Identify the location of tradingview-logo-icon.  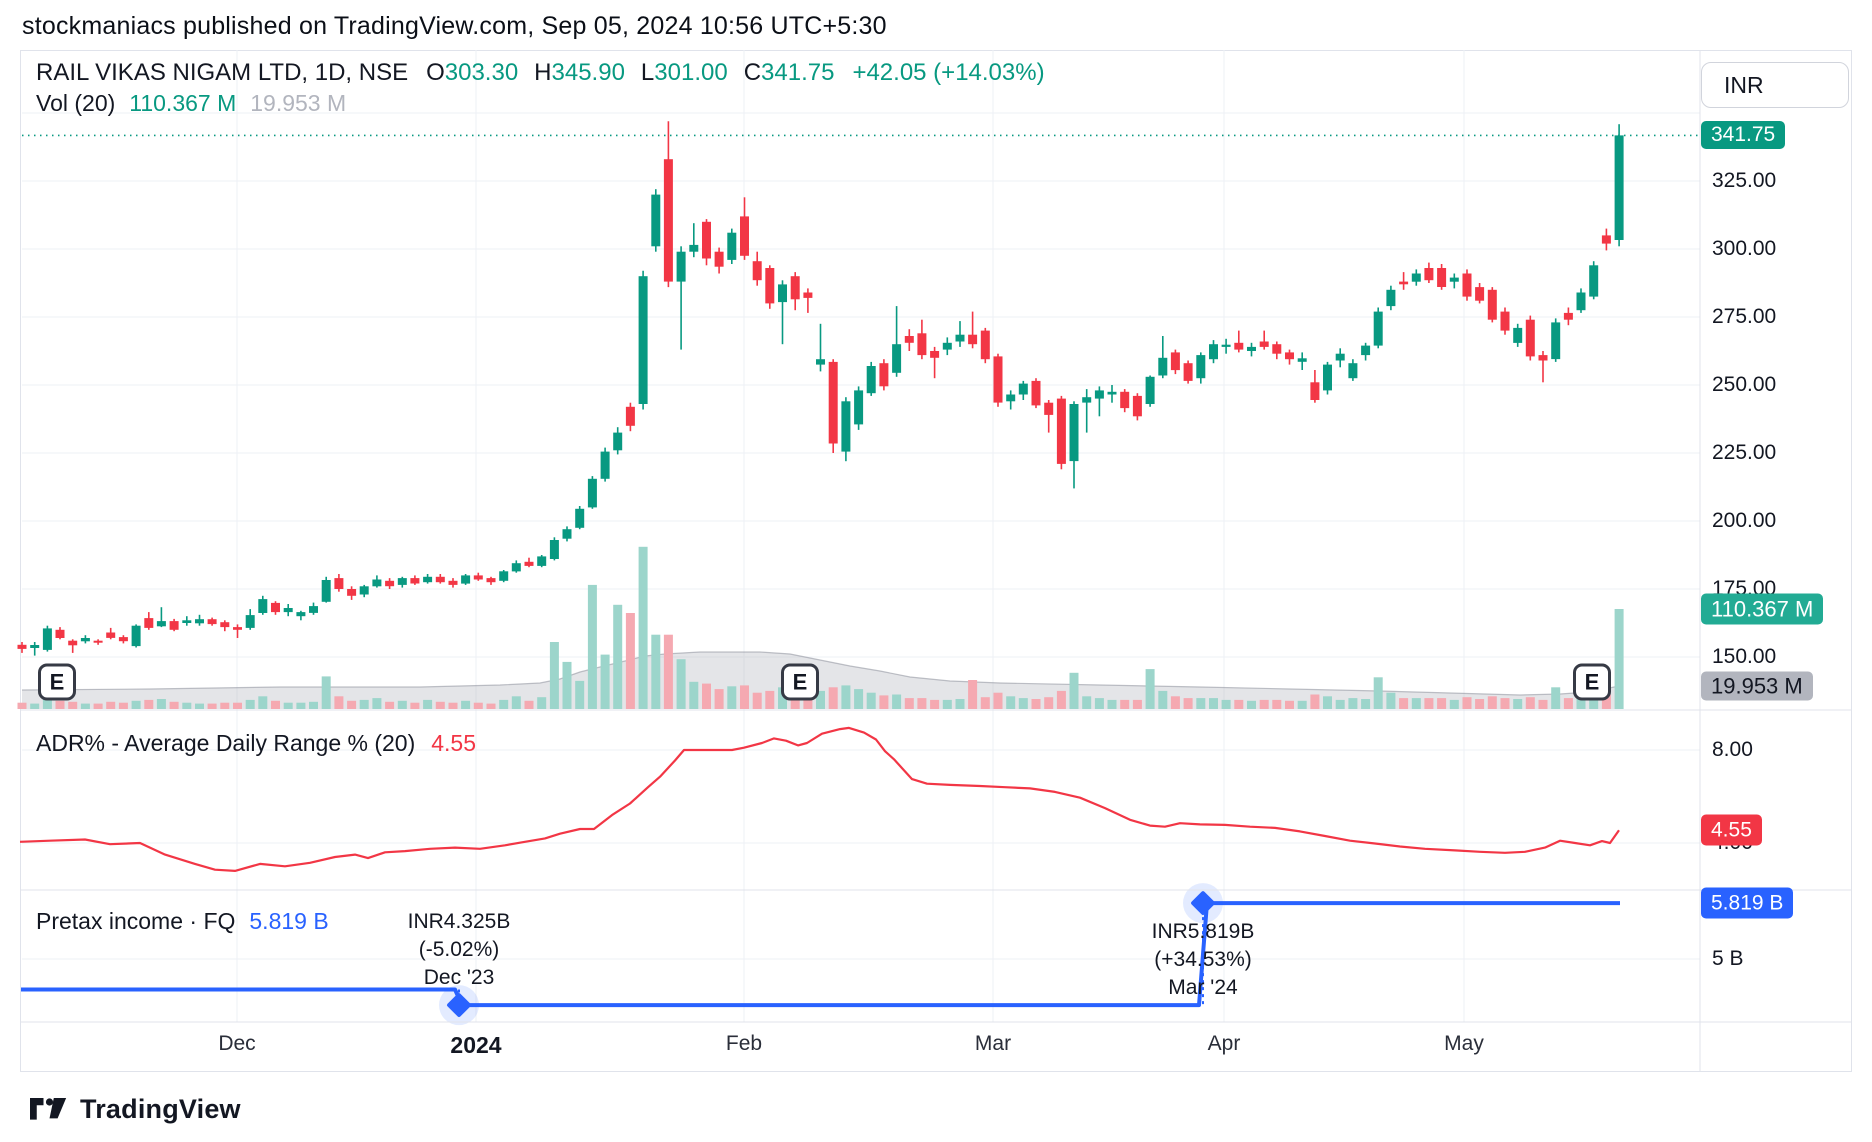
(48, 1108).